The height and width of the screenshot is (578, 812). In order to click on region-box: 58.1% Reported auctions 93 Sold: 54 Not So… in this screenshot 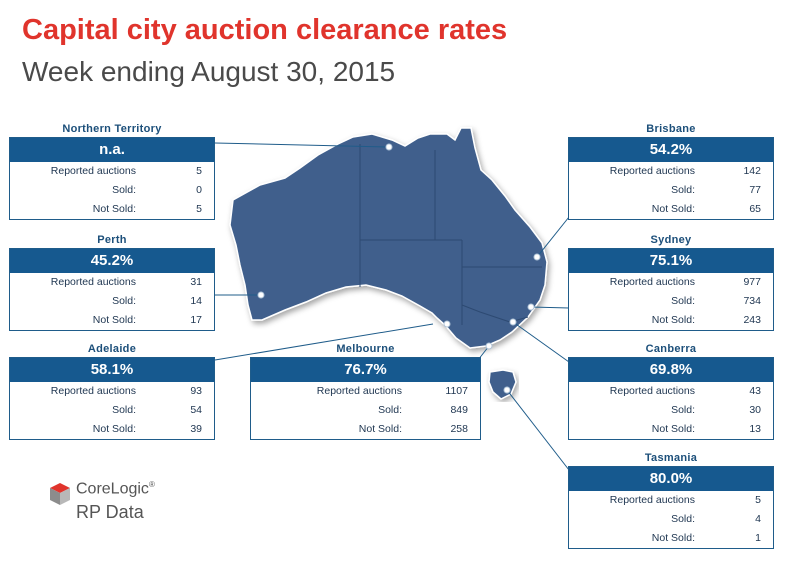, I will do `click(112, 398)`.